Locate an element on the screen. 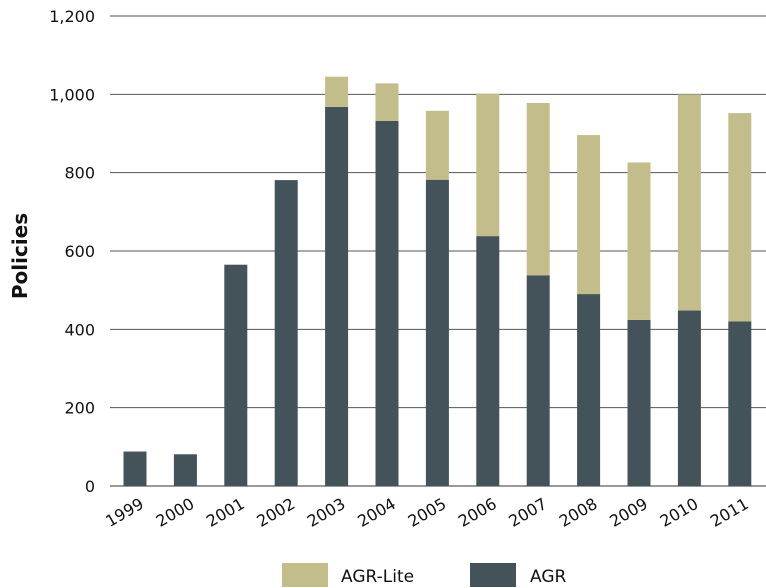 Image resolution: width=766 pixels, height=588 pixels. legend-label: AGR-Lite is located at coordinates (377, 577).